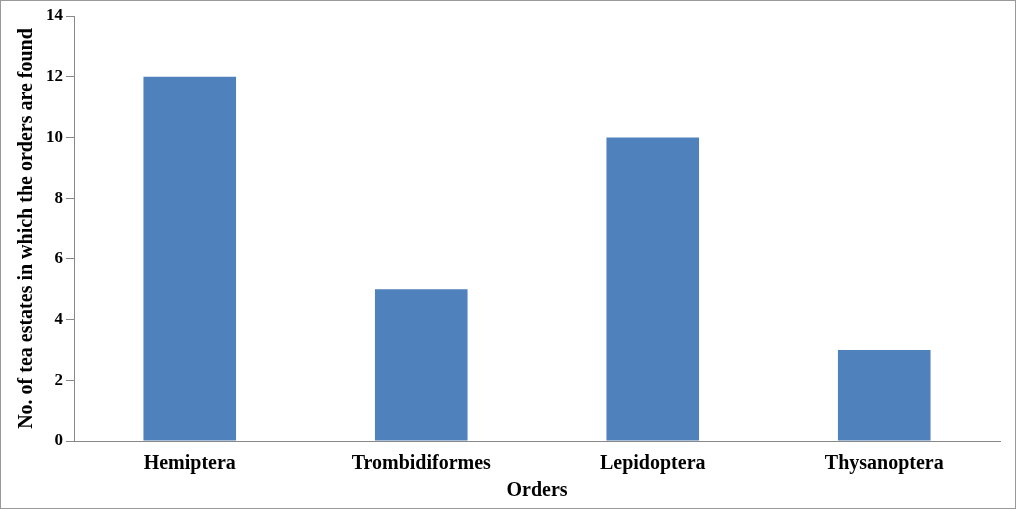 This screenshot has width=1016, height=509. What do you see at coordinates (54, 136) in the screenshot?
I see `y-tick-label: 10` at bounding box center [54, 136].